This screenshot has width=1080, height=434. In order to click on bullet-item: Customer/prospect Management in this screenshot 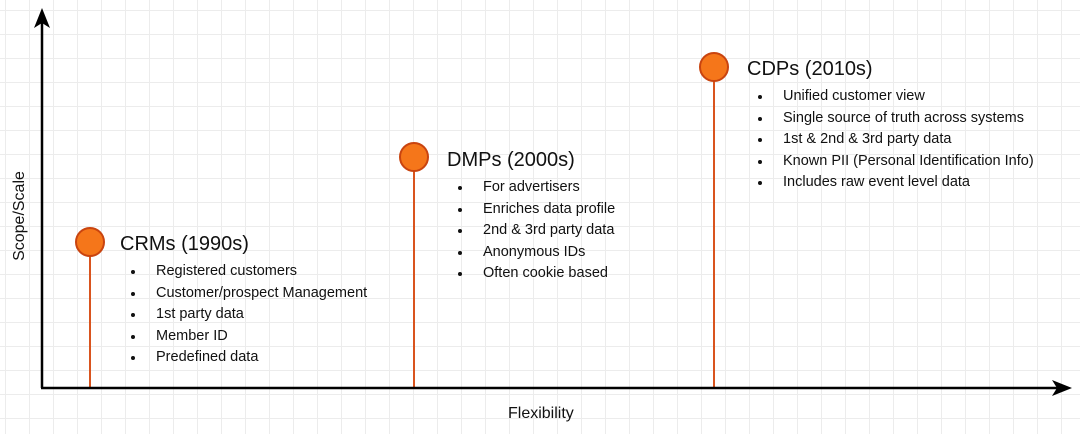, I will do `click(248, 294)`.